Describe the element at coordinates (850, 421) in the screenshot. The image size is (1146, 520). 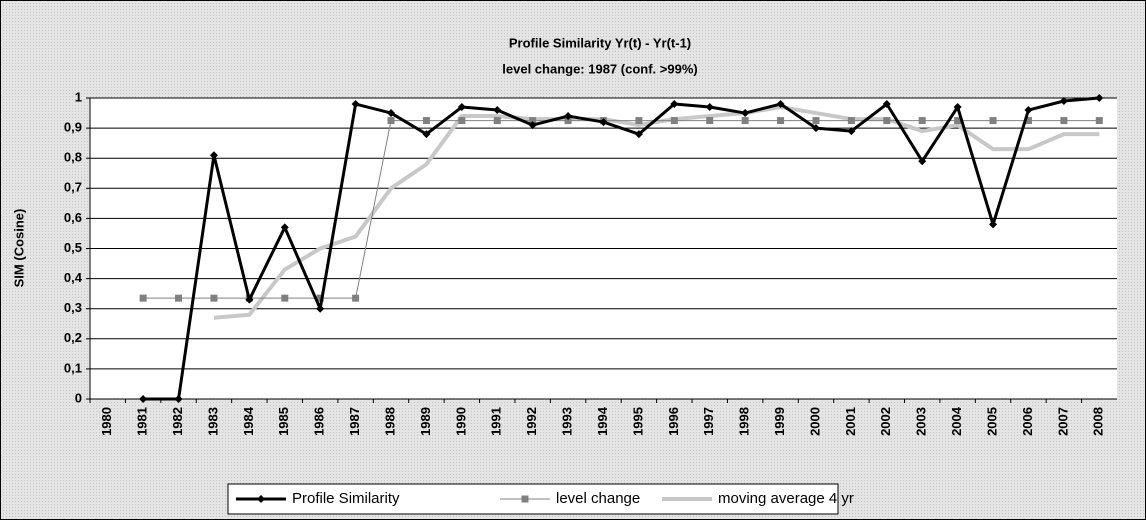
I see `x-tick-label: 2001` at that location.